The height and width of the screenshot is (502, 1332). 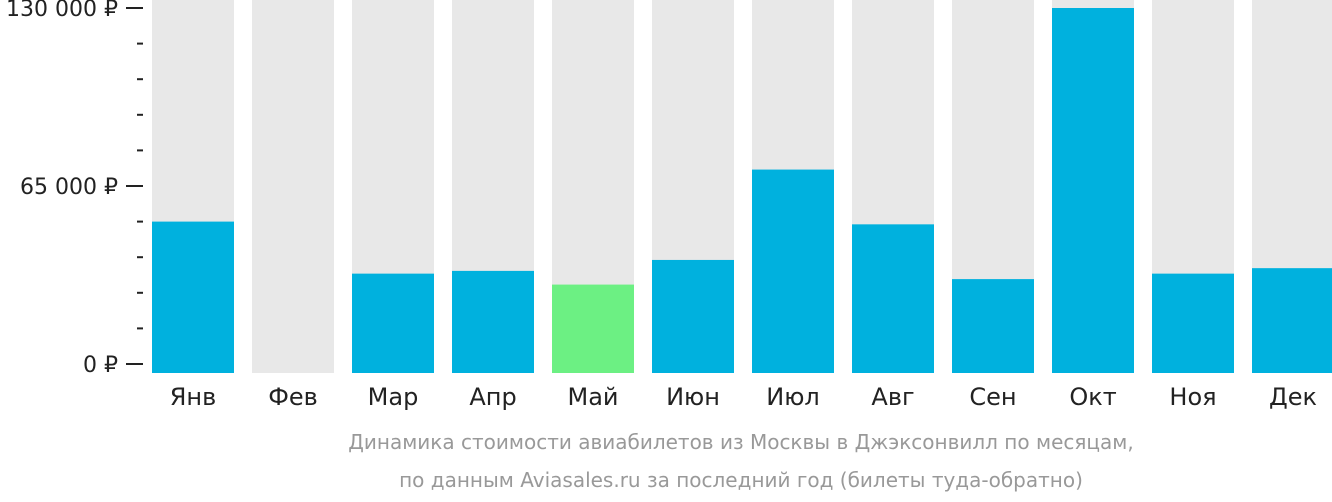 I want to click on y-axis: 0 ₽ 65 000 ₽ 130 000 ₽, so click(x=74, y=189).